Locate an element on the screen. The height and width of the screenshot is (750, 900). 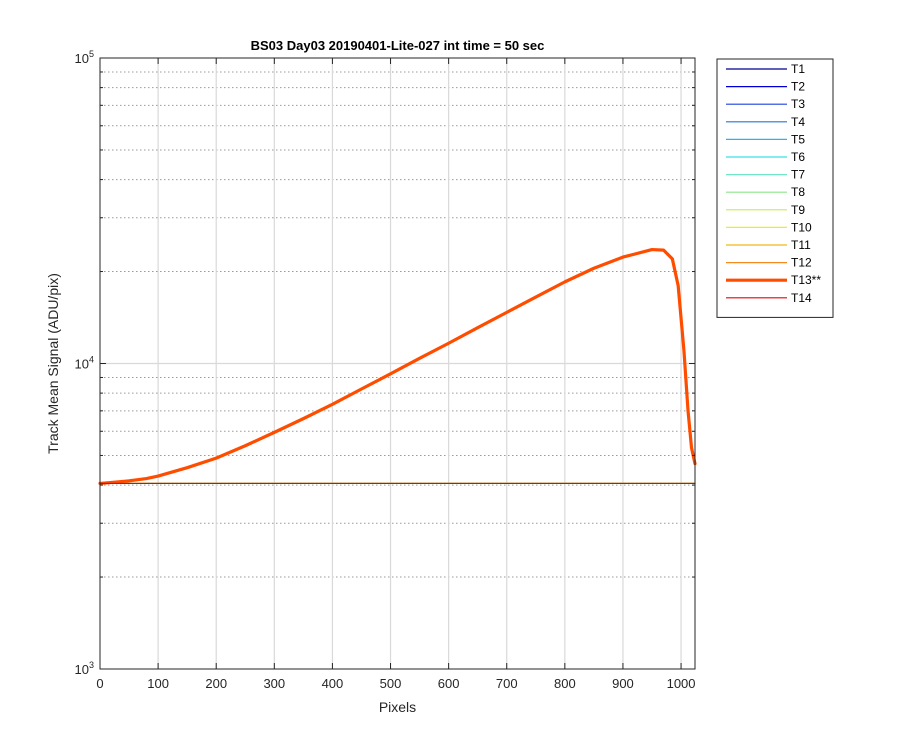
legend-label: T6 is located at coordinates (798, 157).